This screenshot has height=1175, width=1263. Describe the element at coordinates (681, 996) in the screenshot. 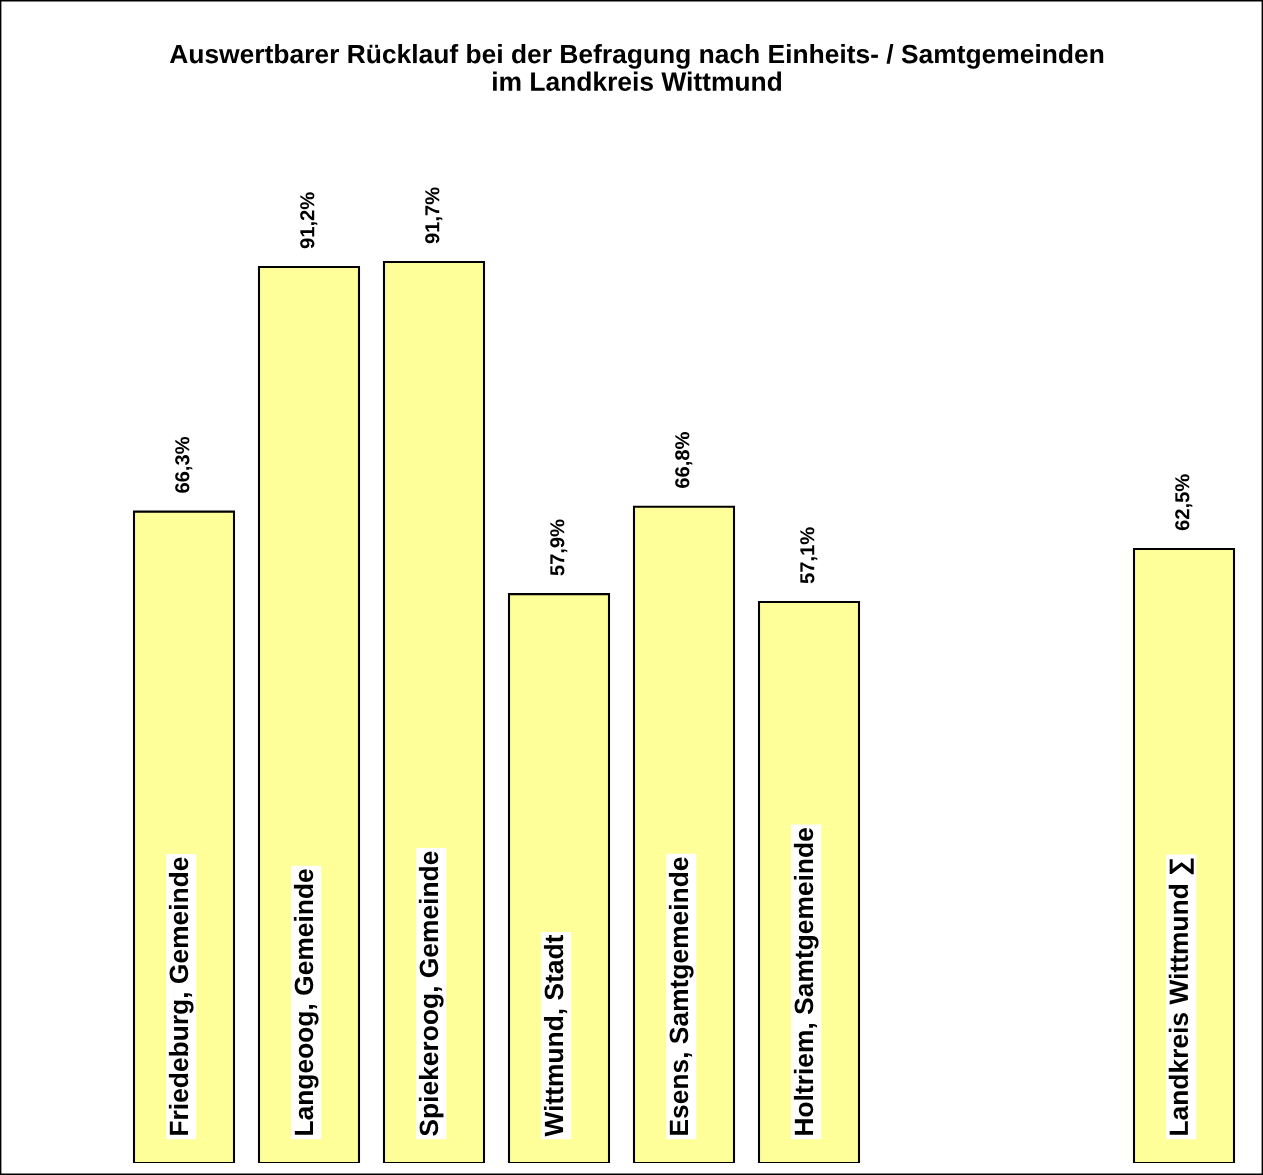

I see `x-tick-label: Esens, Samtgemeinde` at that location.